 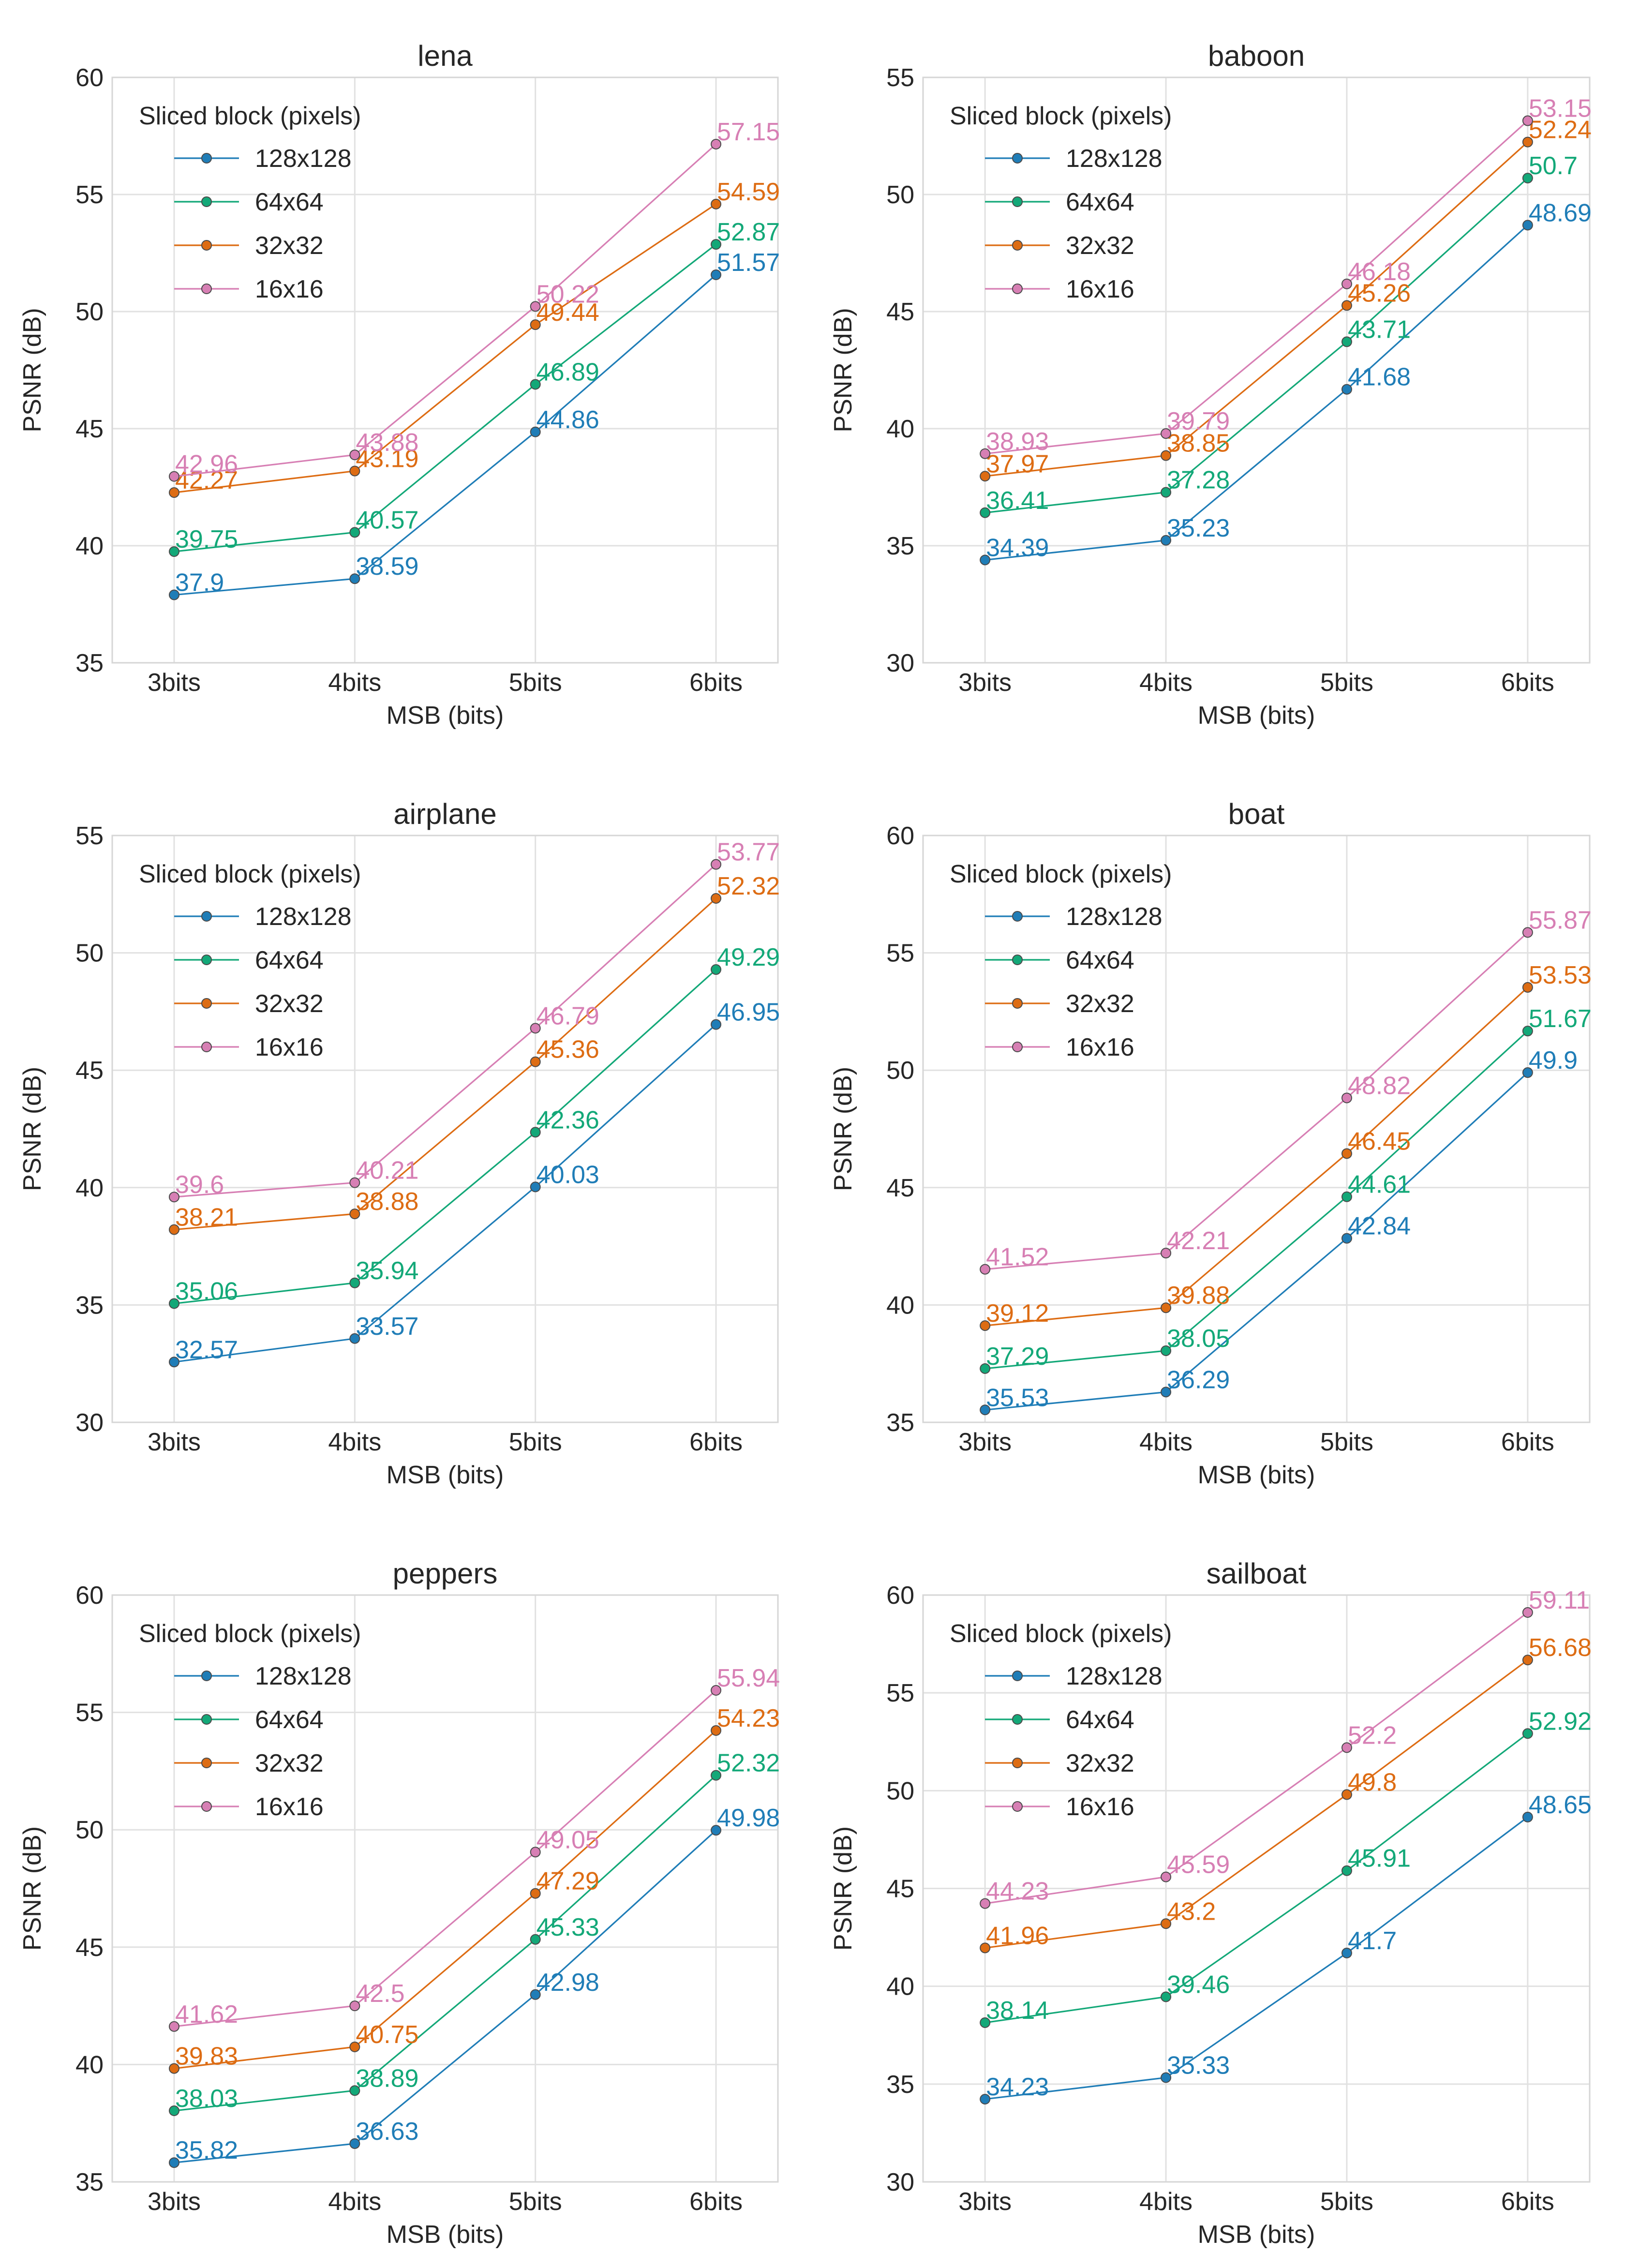 I want to click on data-label: 59.11, so click(x=1559, y=1600).